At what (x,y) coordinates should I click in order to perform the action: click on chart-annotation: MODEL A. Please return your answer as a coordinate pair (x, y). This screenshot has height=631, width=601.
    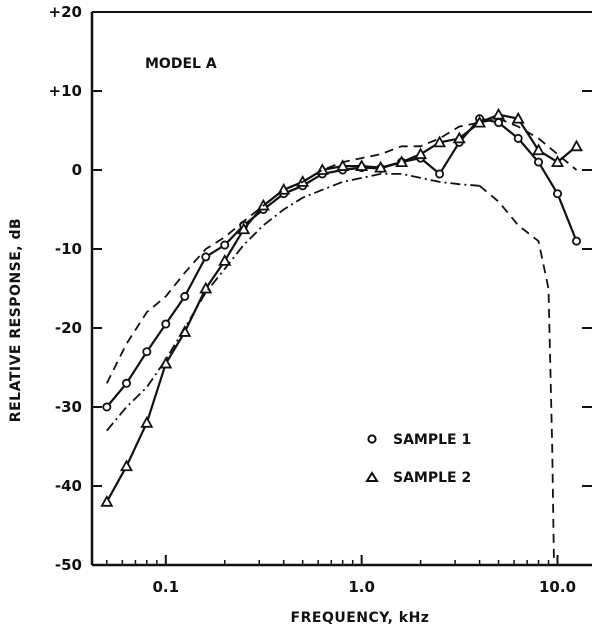
    Looking at the image, I should click on (181, 64).